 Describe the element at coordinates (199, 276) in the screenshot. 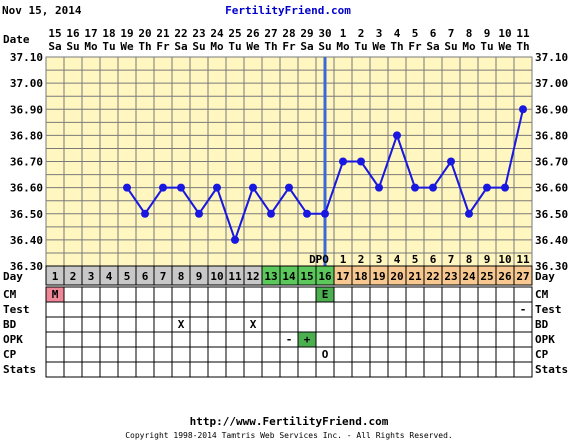

I see `cycle-day-number: 9` at that location.